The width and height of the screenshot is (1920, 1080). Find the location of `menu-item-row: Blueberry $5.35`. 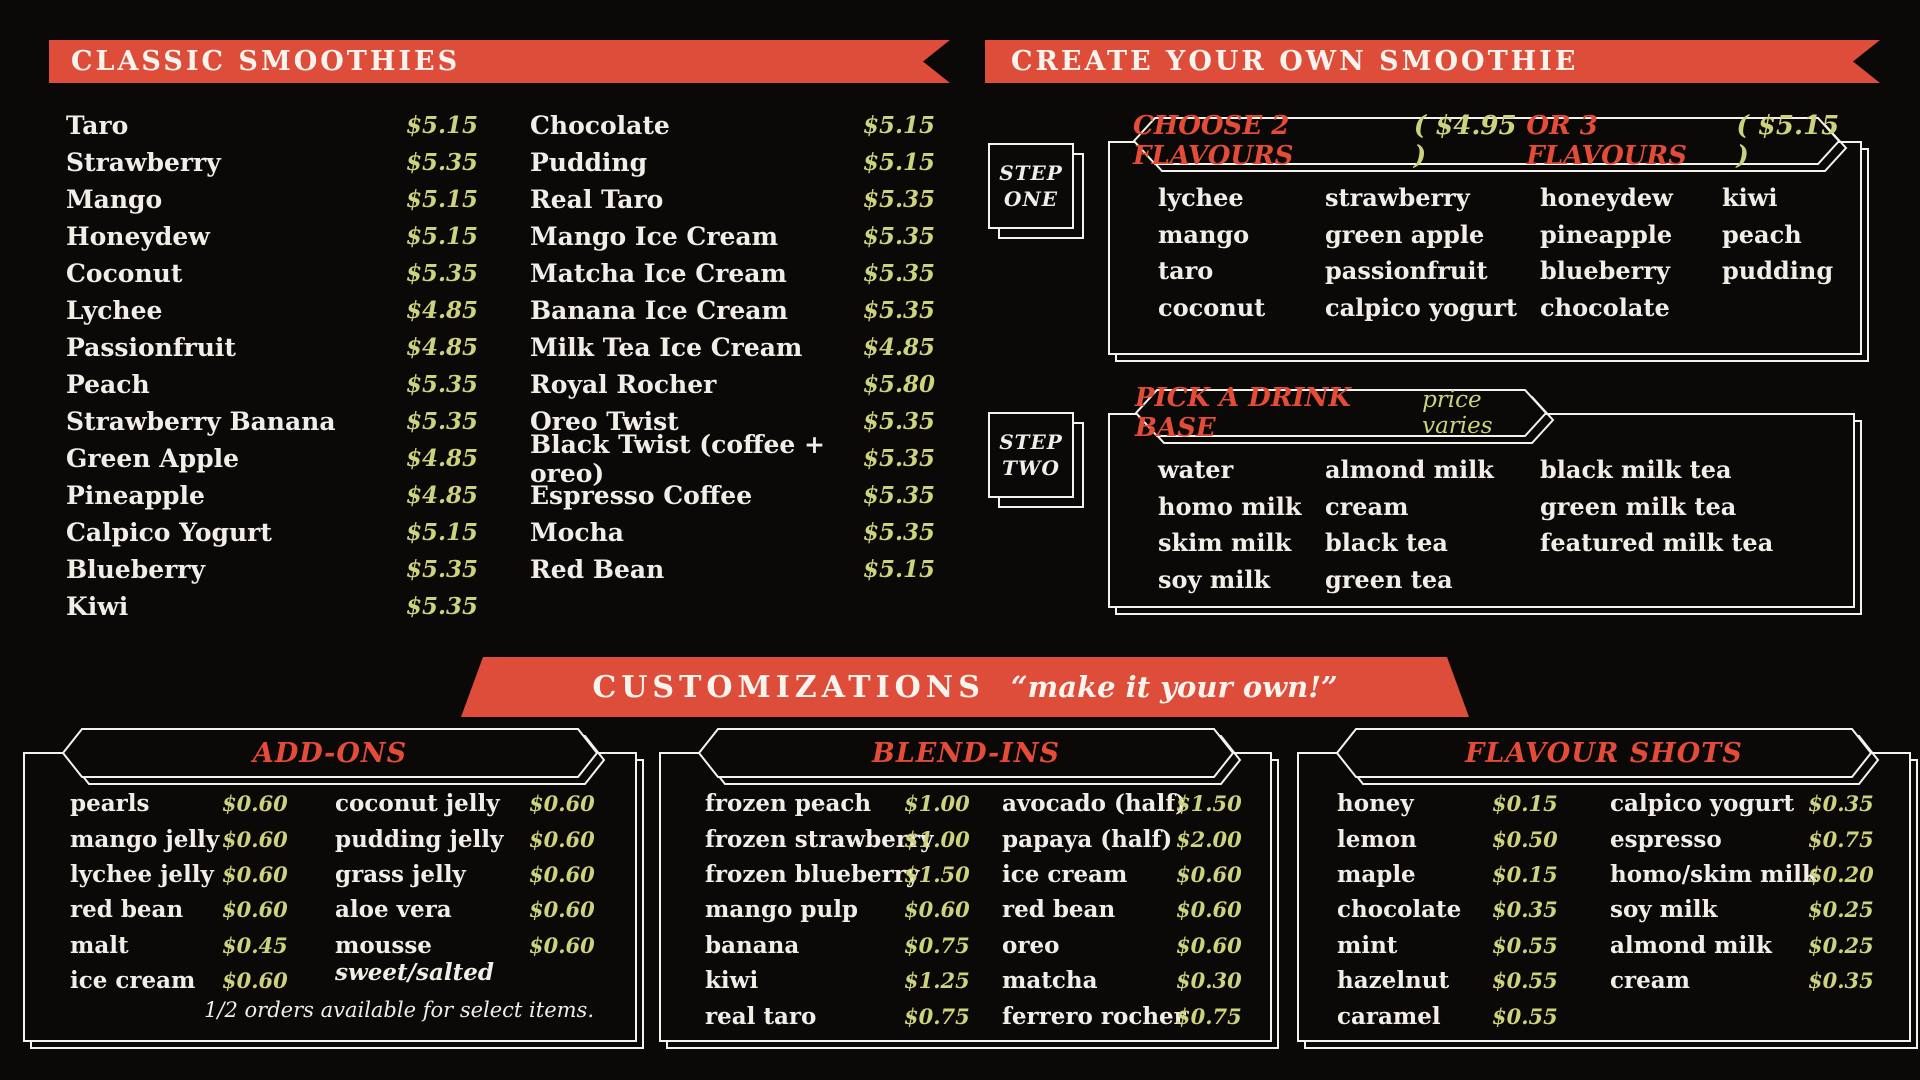

menu-item-row: Blueberry $5.35 is located at coordinates (272, 569).